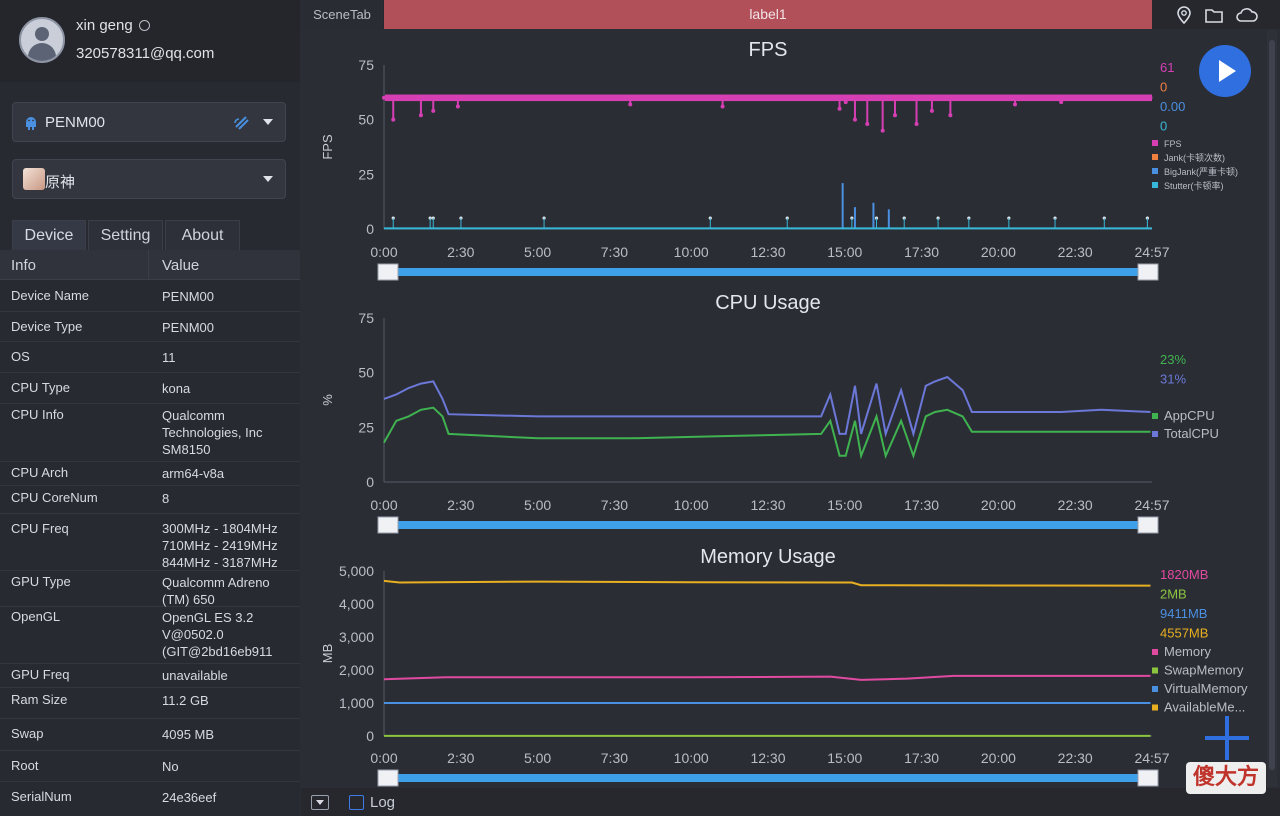 Image resolution: width=1280 pixels, height=816 pixels. Describe the element at coordinates (320, 802) in the screenshot. I see `log-toggle-button` at that location.